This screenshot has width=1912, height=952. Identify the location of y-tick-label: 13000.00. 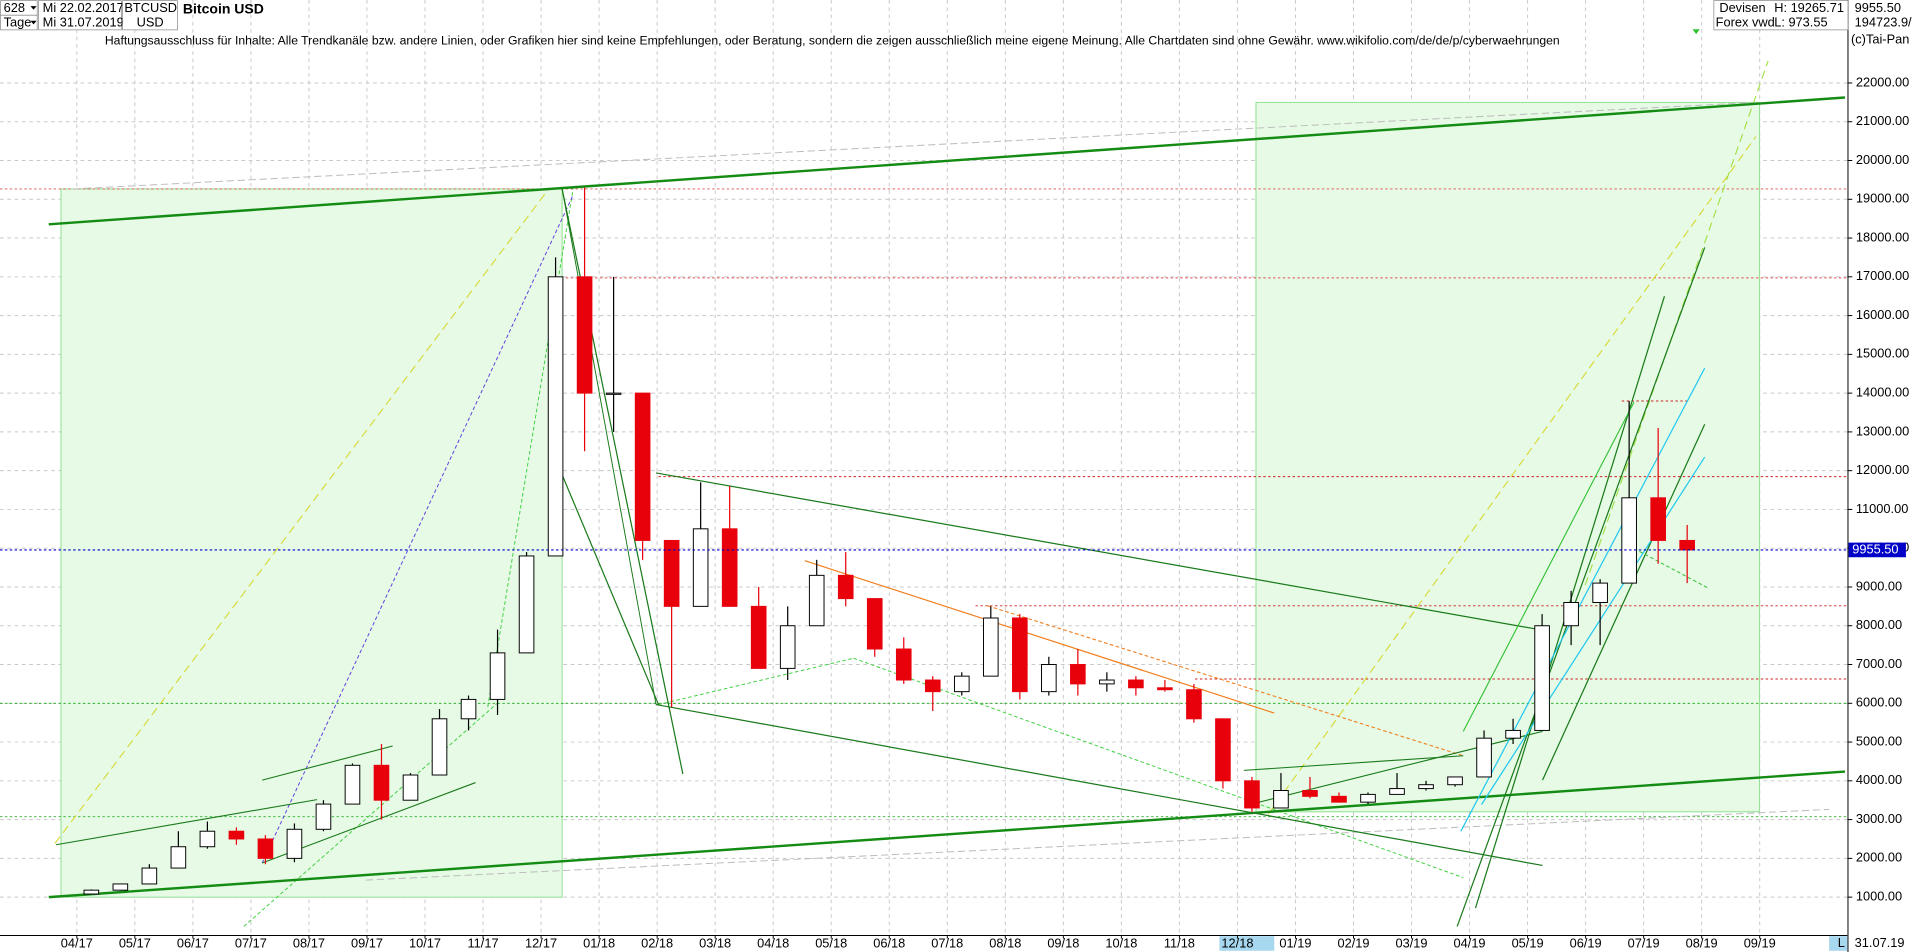
(1882, 430).